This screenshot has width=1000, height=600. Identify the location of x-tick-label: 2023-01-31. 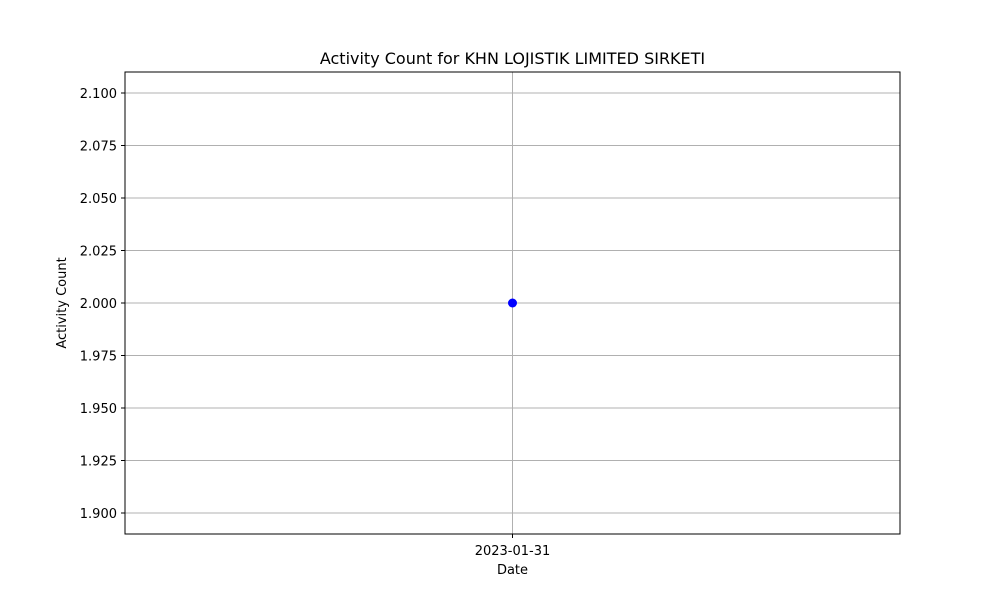
(513, 551).